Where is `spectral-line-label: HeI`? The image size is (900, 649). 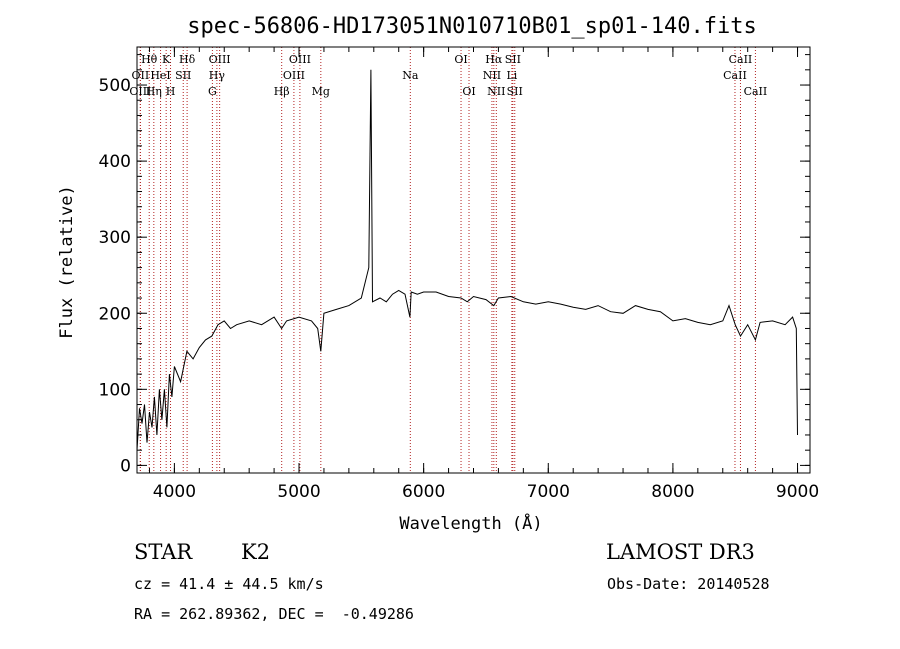
spectral-line-label: HeI is located at coordinates (160, 75).